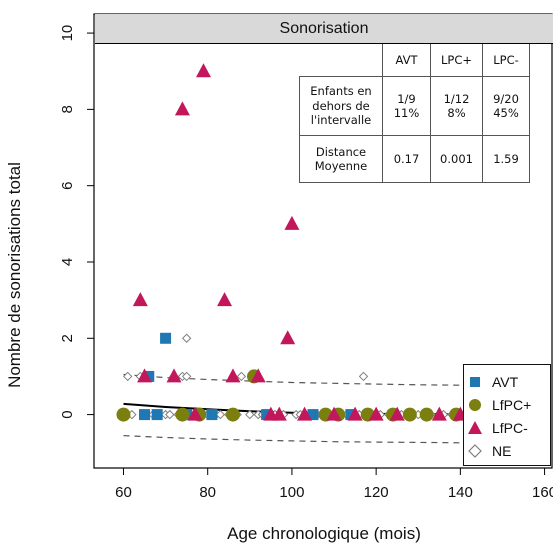  Describe the element at coordinates (67, 338) in the screenshot. I see `y-tick-label: 2` at that location.